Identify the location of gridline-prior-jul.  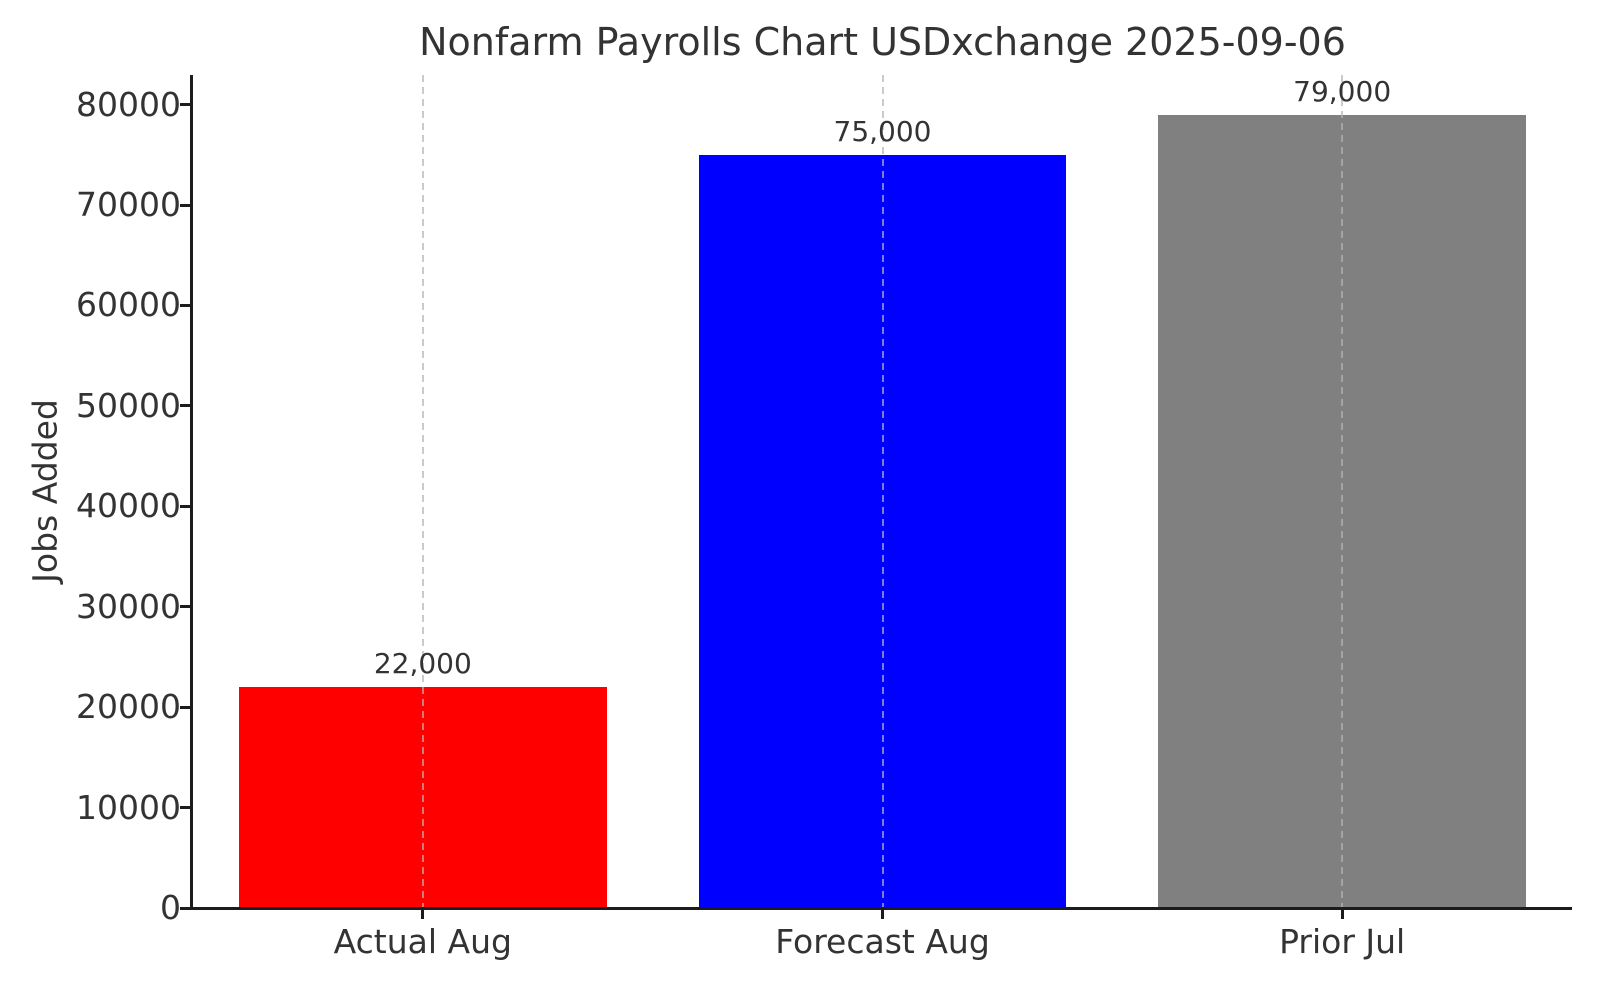
(1342, 491).